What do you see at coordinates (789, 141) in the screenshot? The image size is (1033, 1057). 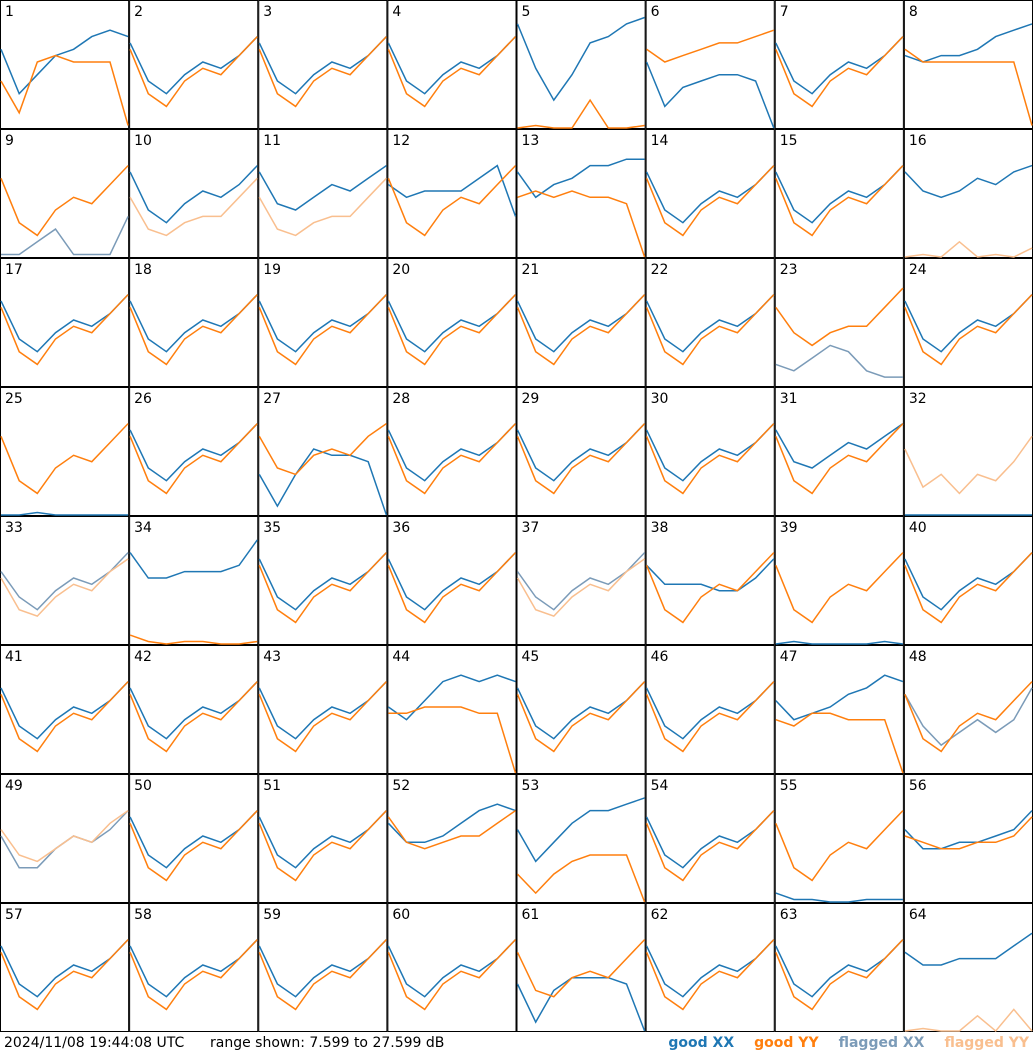 I see `panel-label: 15` at bounding box center [789, 141].